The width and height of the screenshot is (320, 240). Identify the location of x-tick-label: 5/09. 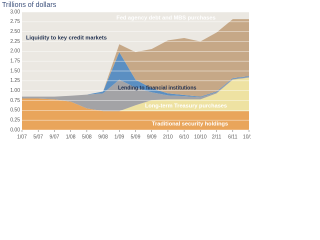
(136, 137).